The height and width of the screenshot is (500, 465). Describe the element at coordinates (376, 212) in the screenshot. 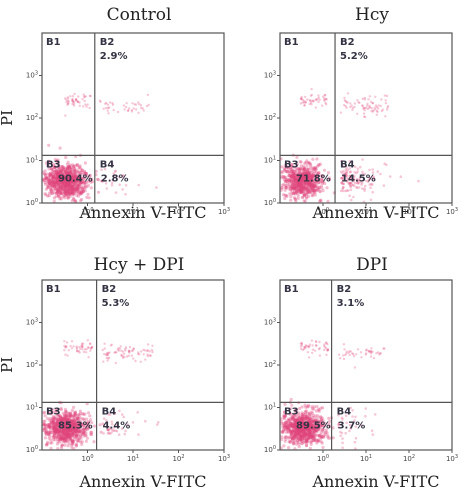

I see `x-axis-label: Annexin V-FITC` at that location.